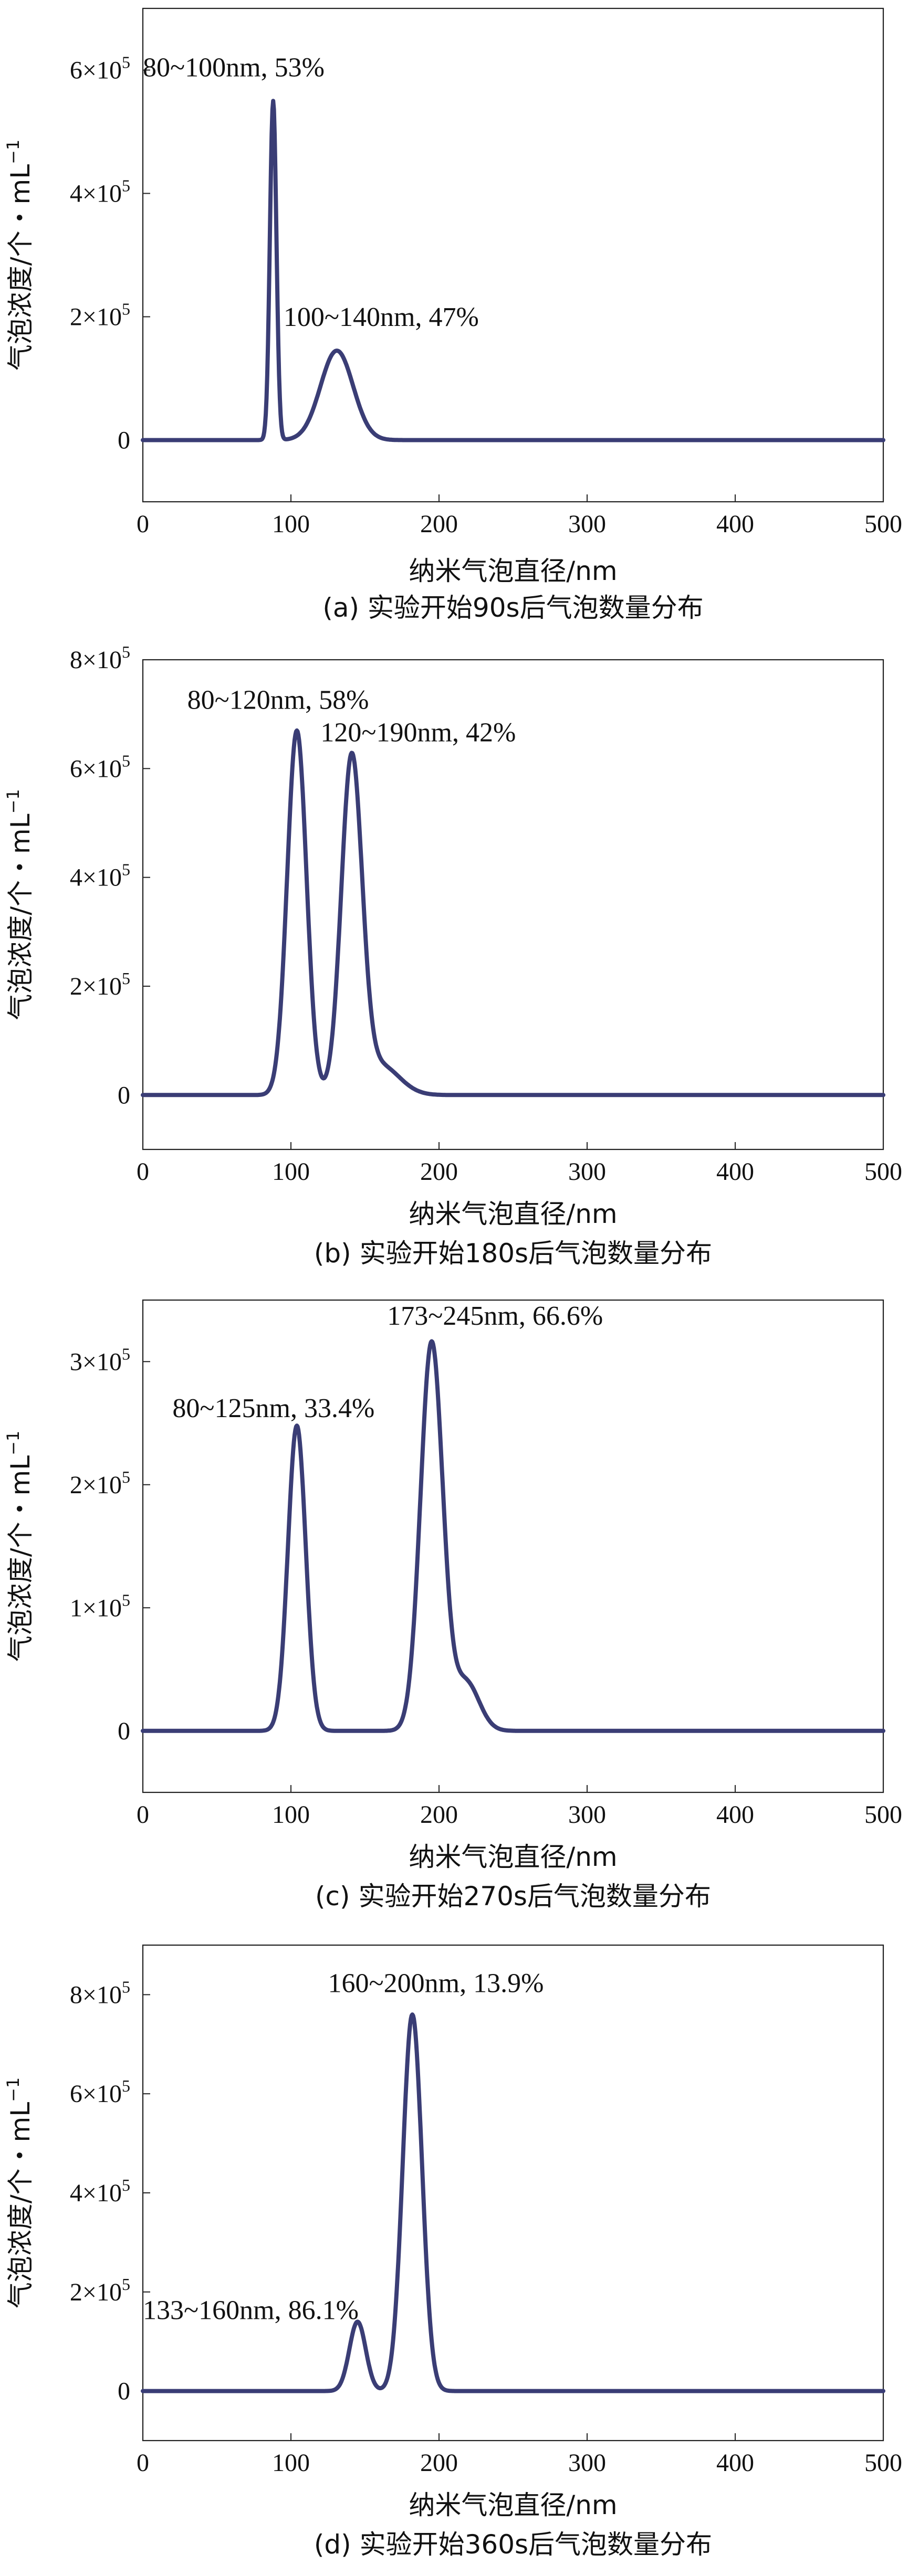 This screenshot has width=919, height=2576. I want to click on peak-annotation: 100~140nm, 47%, so click(381, 317).